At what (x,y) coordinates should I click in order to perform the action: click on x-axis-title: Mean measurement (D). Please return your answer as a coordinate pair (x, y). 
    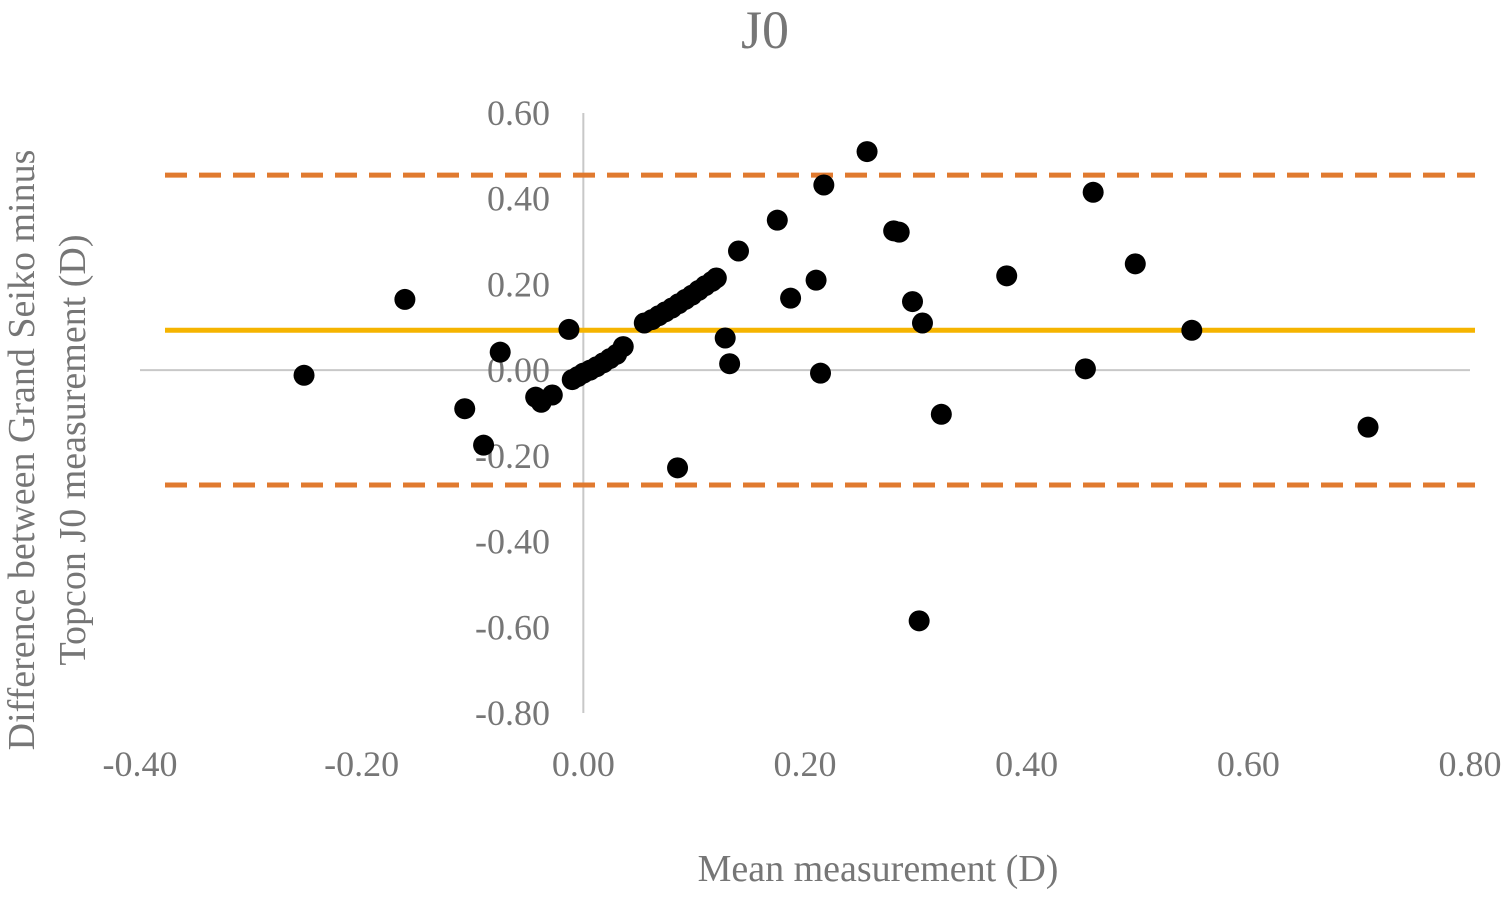
    Looking at the image, I should click on (878, 869).